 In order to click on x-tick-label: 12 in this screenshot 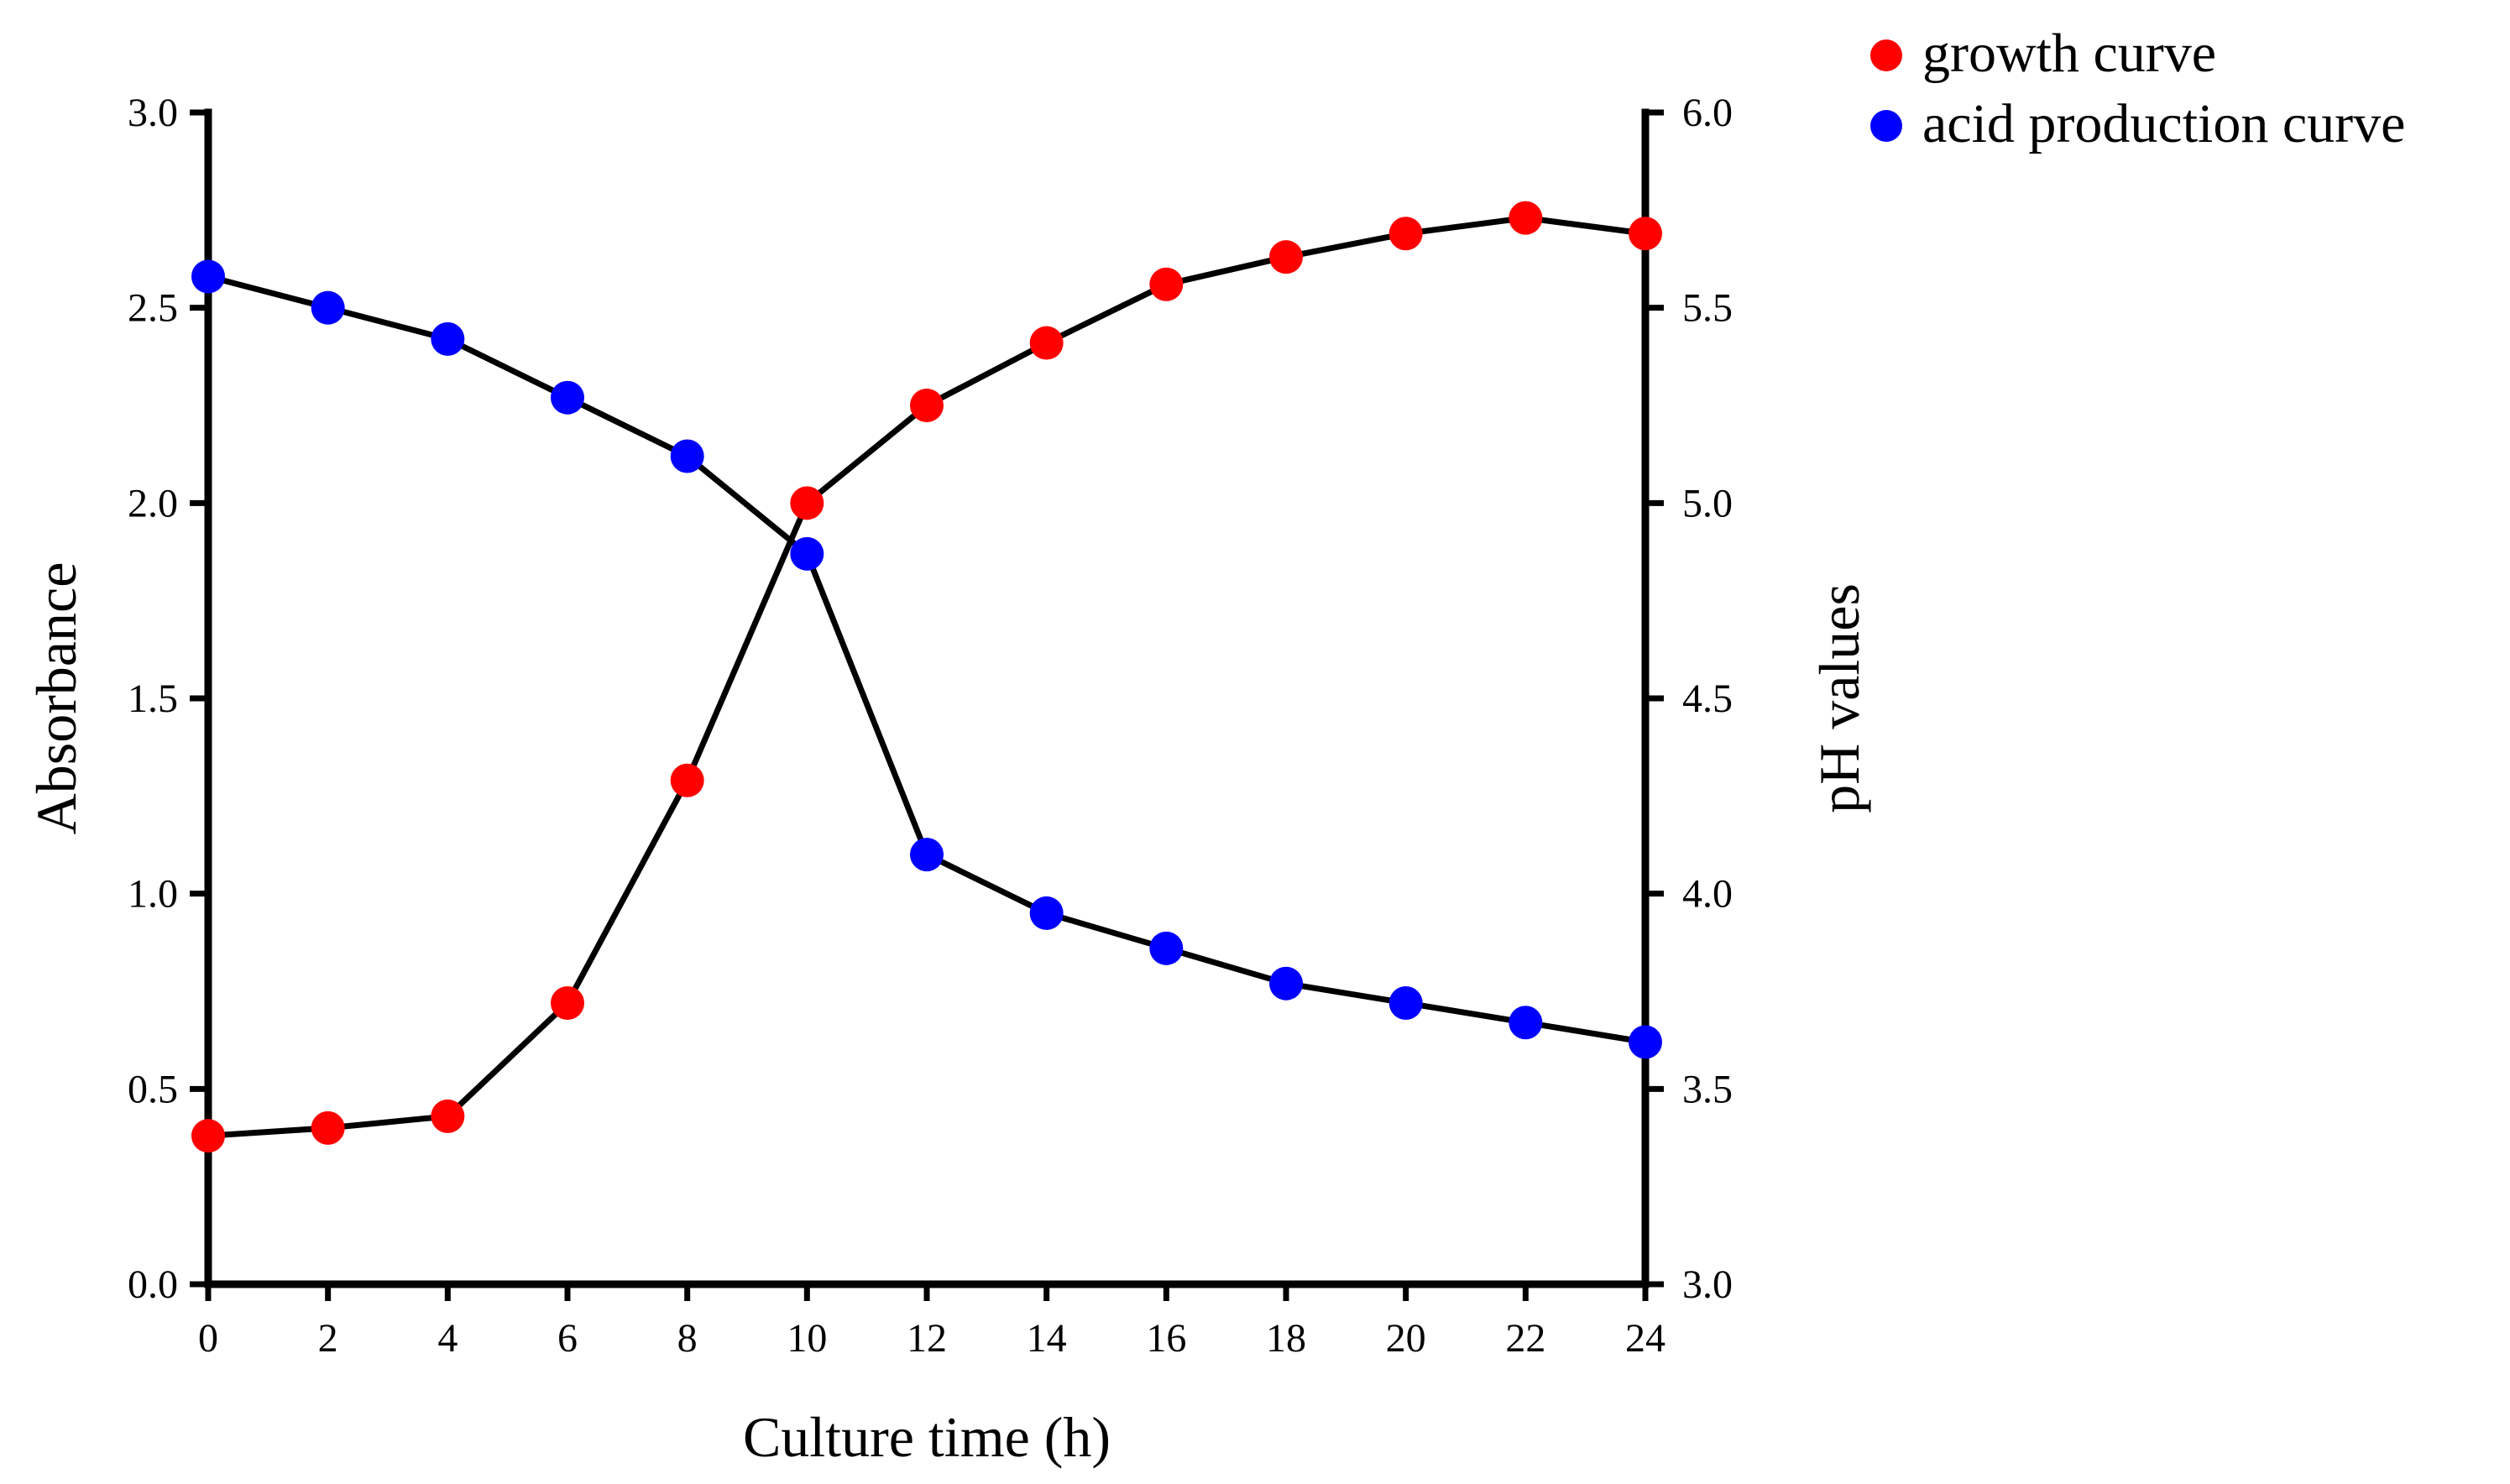, I will do `click(927, 1338)`.